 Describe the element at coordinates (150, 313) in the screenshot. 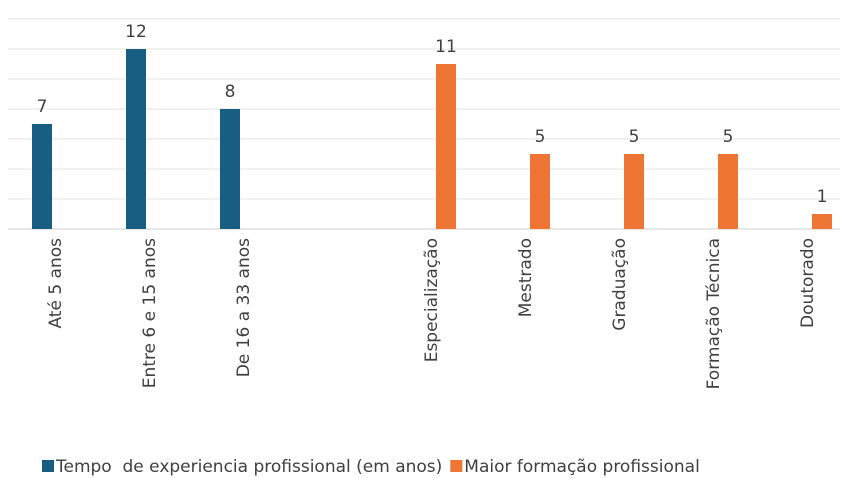

I see `x-tick-label: Entre 6 e 15 anos` at that location.